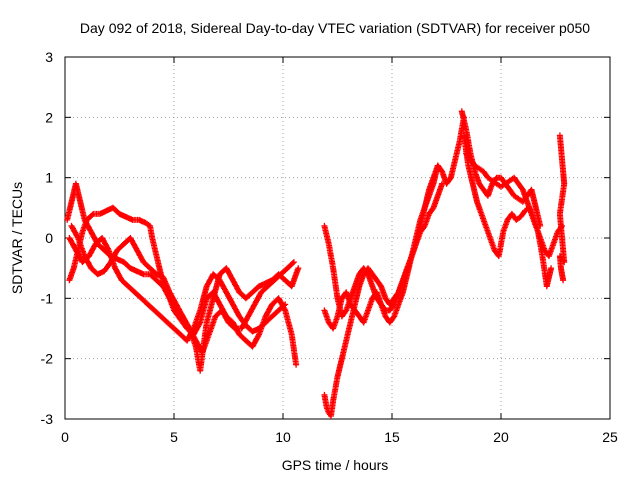 The height and width of the screenshot is (480, 640). What do you see at coordinates (49, 178) in the screenshot?
I see `y-tick-label: 1` at bounding box center [49, 178].